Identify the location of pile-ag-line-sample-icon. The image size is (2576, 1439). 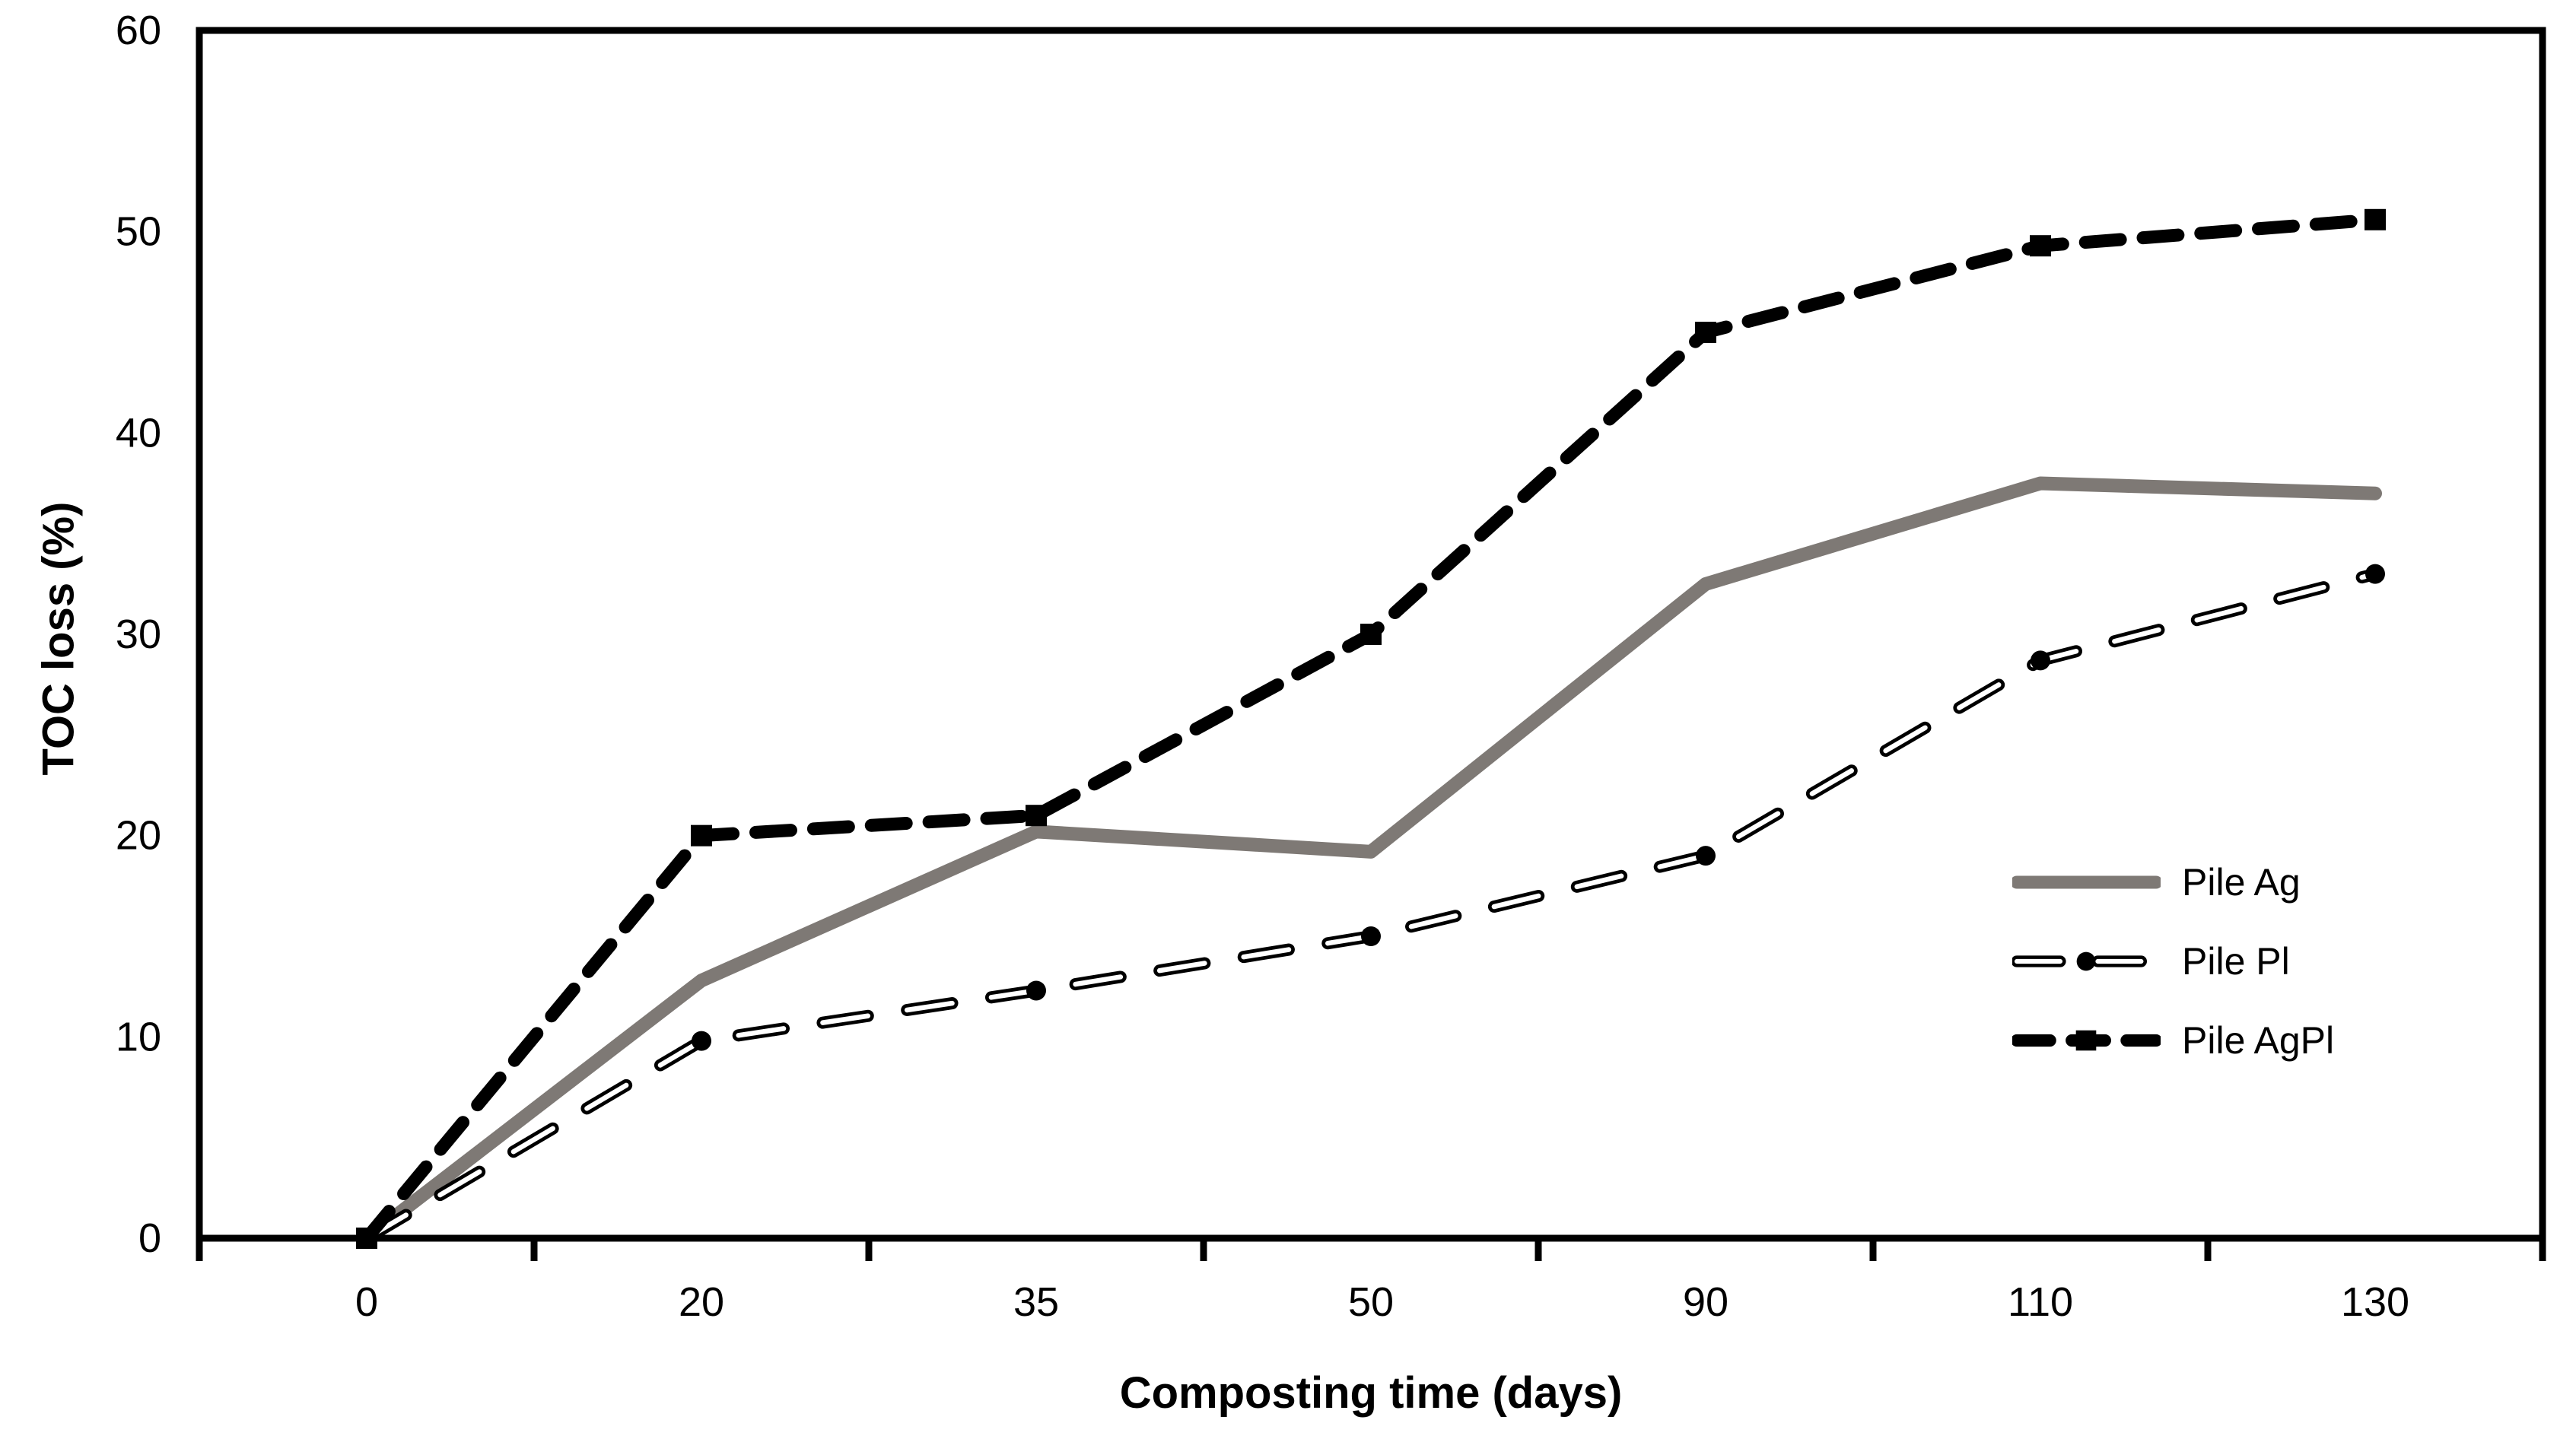
(2086, 882).